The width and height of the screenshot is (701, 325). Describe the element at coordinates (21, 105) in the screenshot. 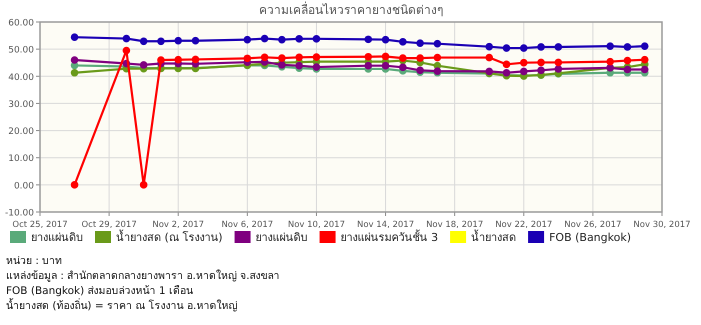

I see `y-tick-label: 30.00` at that location.